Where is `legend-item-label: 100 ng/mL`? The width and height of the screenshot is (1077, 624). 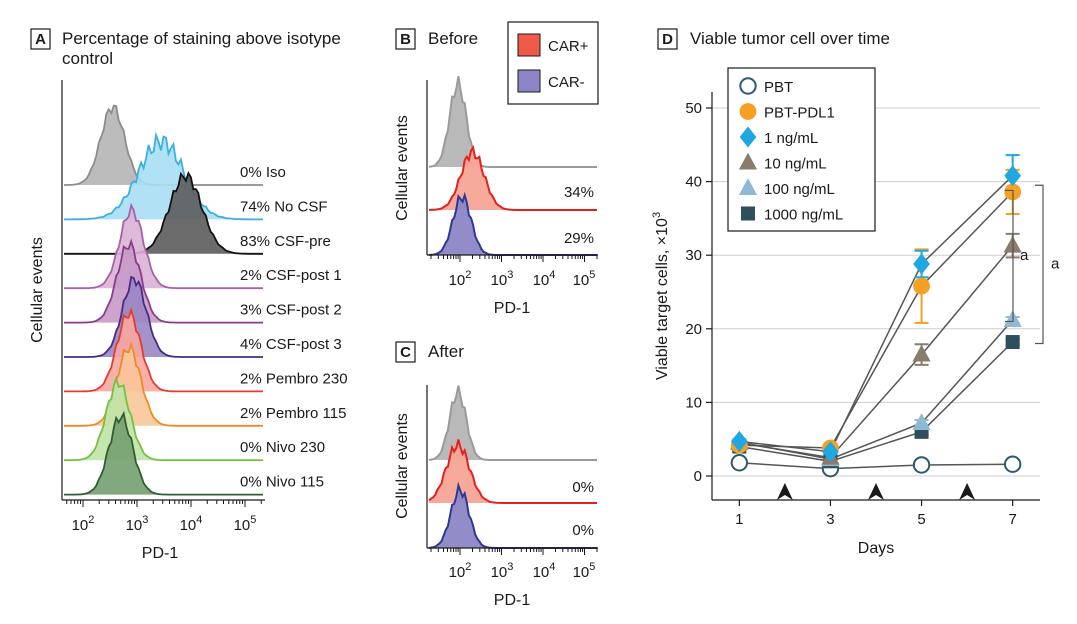 legend-item-label: 100 ng/mL is located at coordinates (799, 189).